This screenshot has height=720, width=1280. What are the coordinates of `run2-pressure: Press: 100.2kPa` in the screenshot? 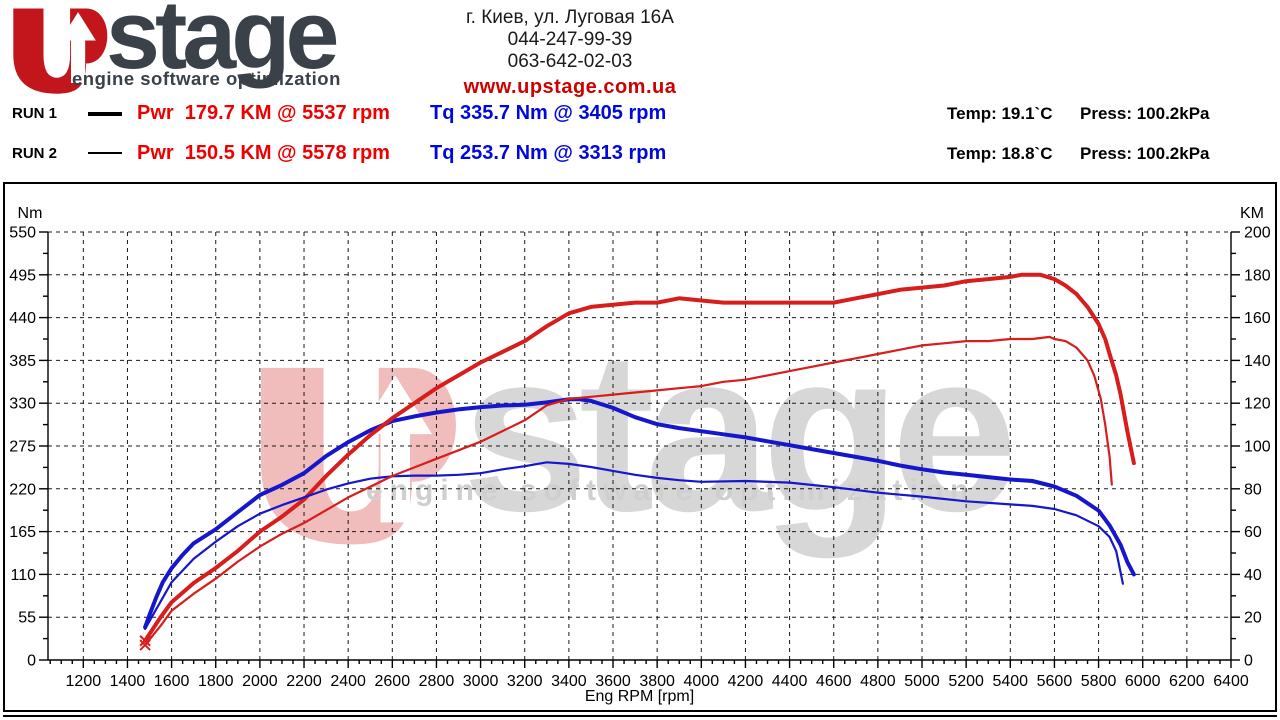 It's located at (1145, 153).